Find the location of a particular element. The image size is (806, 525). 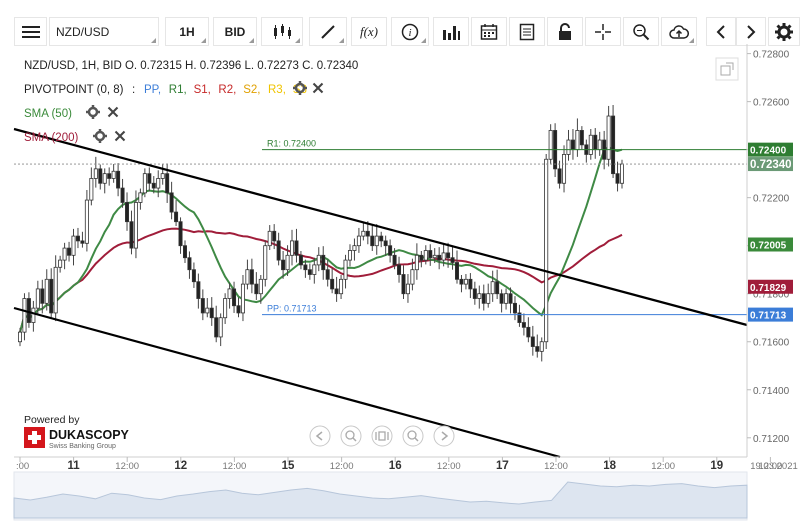

y-tick-label: 0.71200 is located at coordinates (771, 439).